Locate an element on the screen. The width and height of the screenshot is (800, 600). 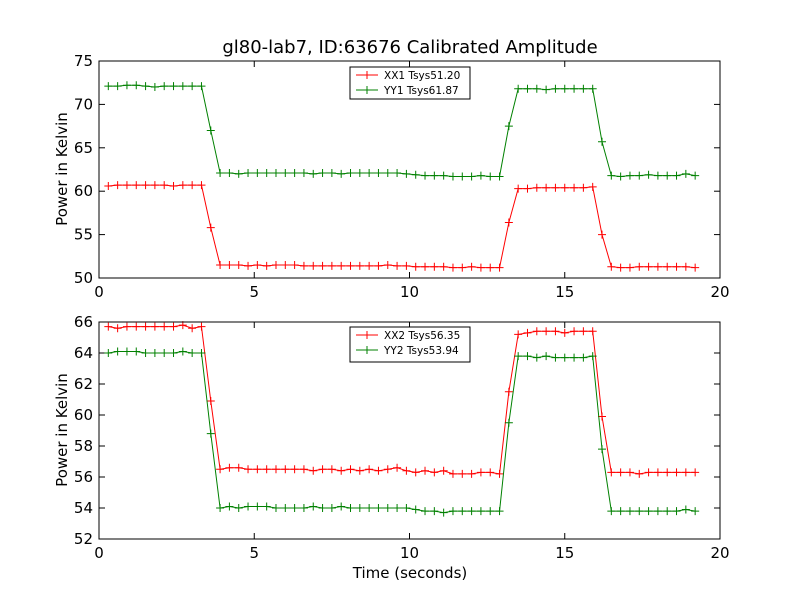
y-tick-label: 70 is located at coordinates (83, 104).